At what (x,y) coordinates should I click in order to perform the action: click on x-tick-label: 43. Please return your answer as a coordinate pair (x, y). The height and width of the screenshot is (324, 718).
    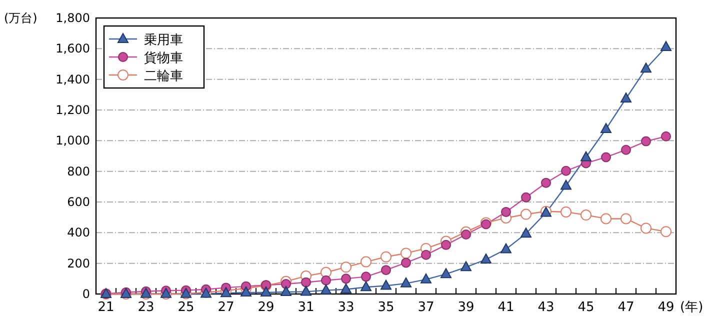
    Looking at the image, I should click on (546, 307).